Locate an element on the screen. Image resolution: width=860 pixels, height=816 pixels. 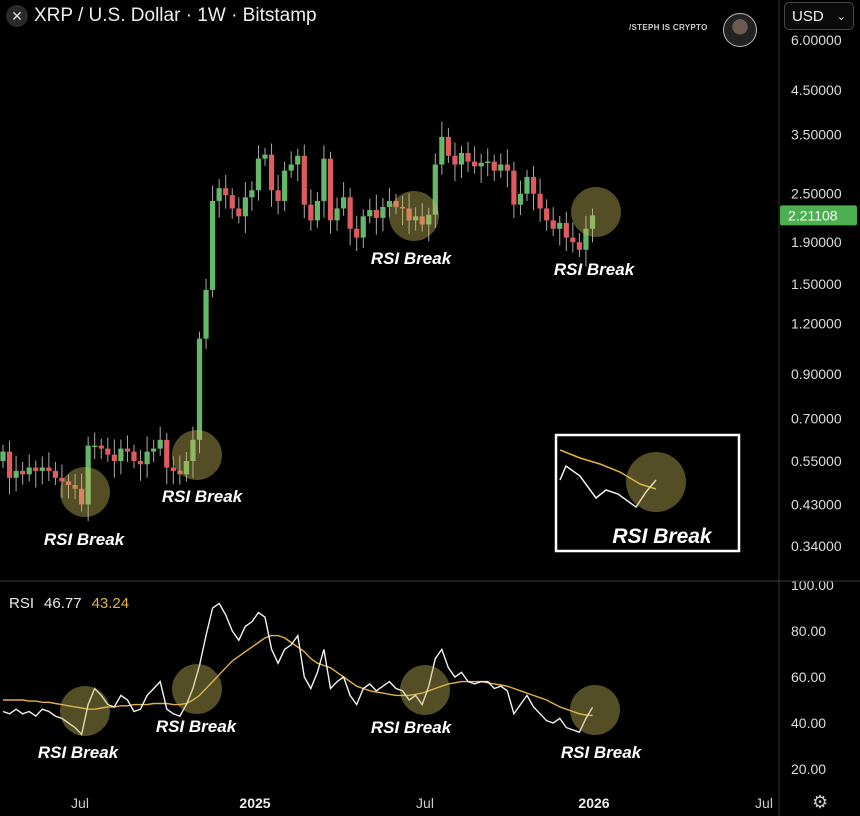
settings-gear-icon: ⚙ is located at coordinates (820, 802).